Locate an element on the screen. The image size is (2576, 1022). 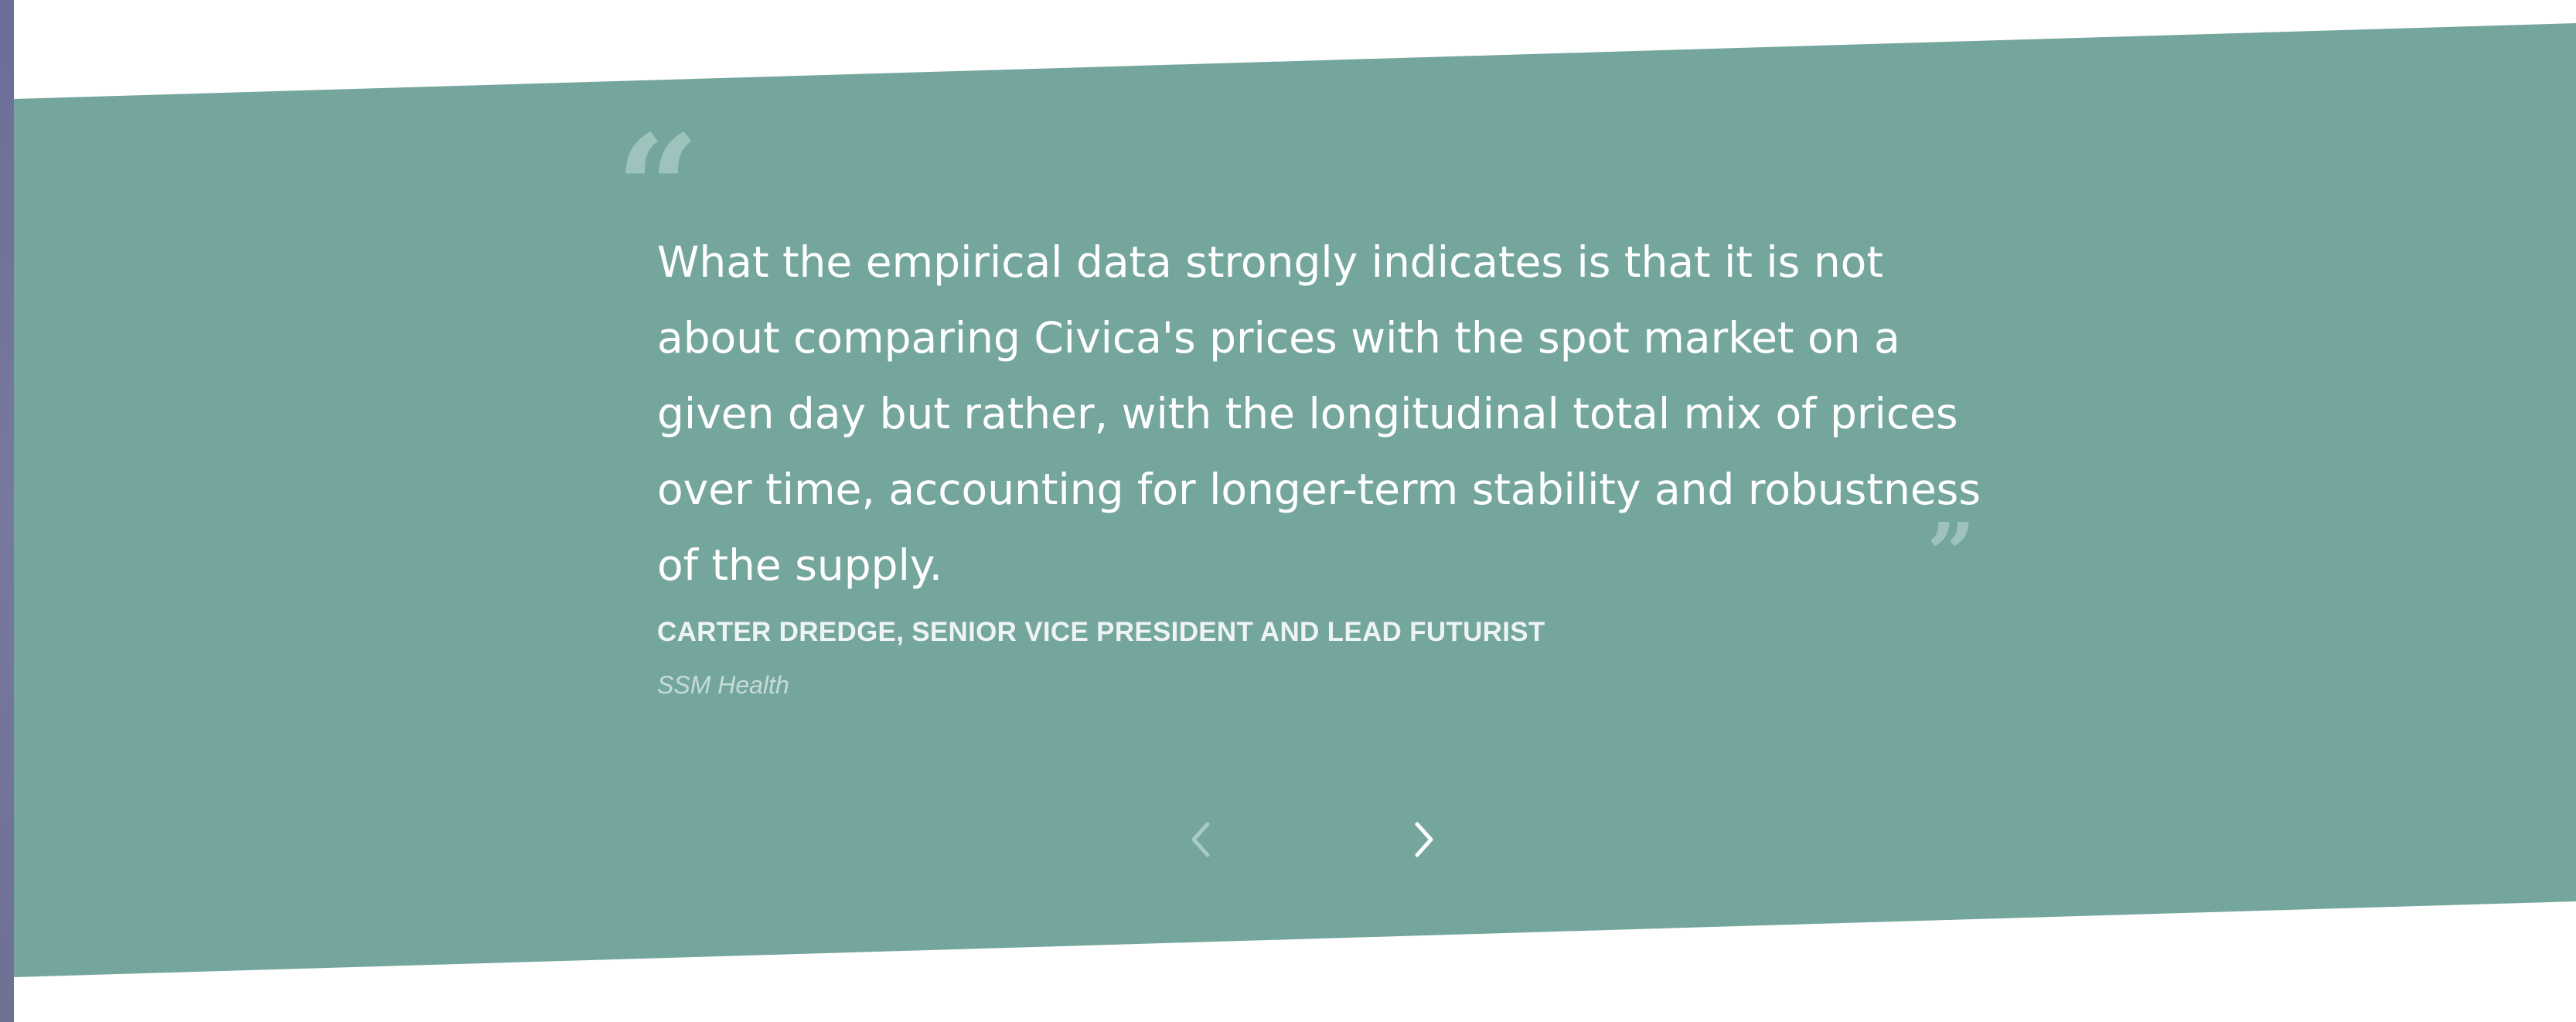
close-quote-icon: ” is located at coordinates (1951, 539).